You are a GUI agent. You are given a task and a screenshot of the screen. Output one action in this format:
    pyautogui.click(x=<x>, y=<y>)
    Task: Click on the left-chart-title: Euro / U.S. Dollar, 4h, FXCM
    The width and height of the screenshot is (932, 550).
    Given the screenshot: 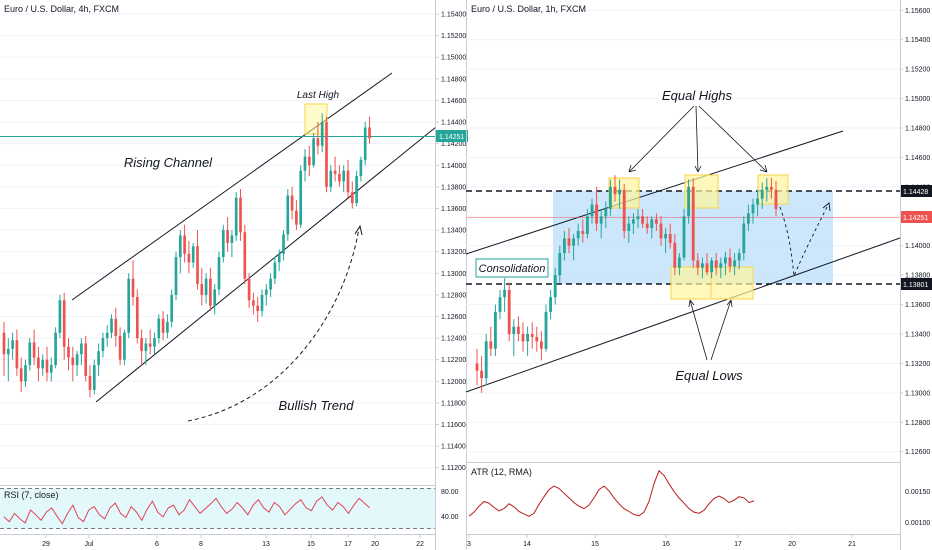 What is the action you would take?
    pyautogui.click(x=61, y=9)
    